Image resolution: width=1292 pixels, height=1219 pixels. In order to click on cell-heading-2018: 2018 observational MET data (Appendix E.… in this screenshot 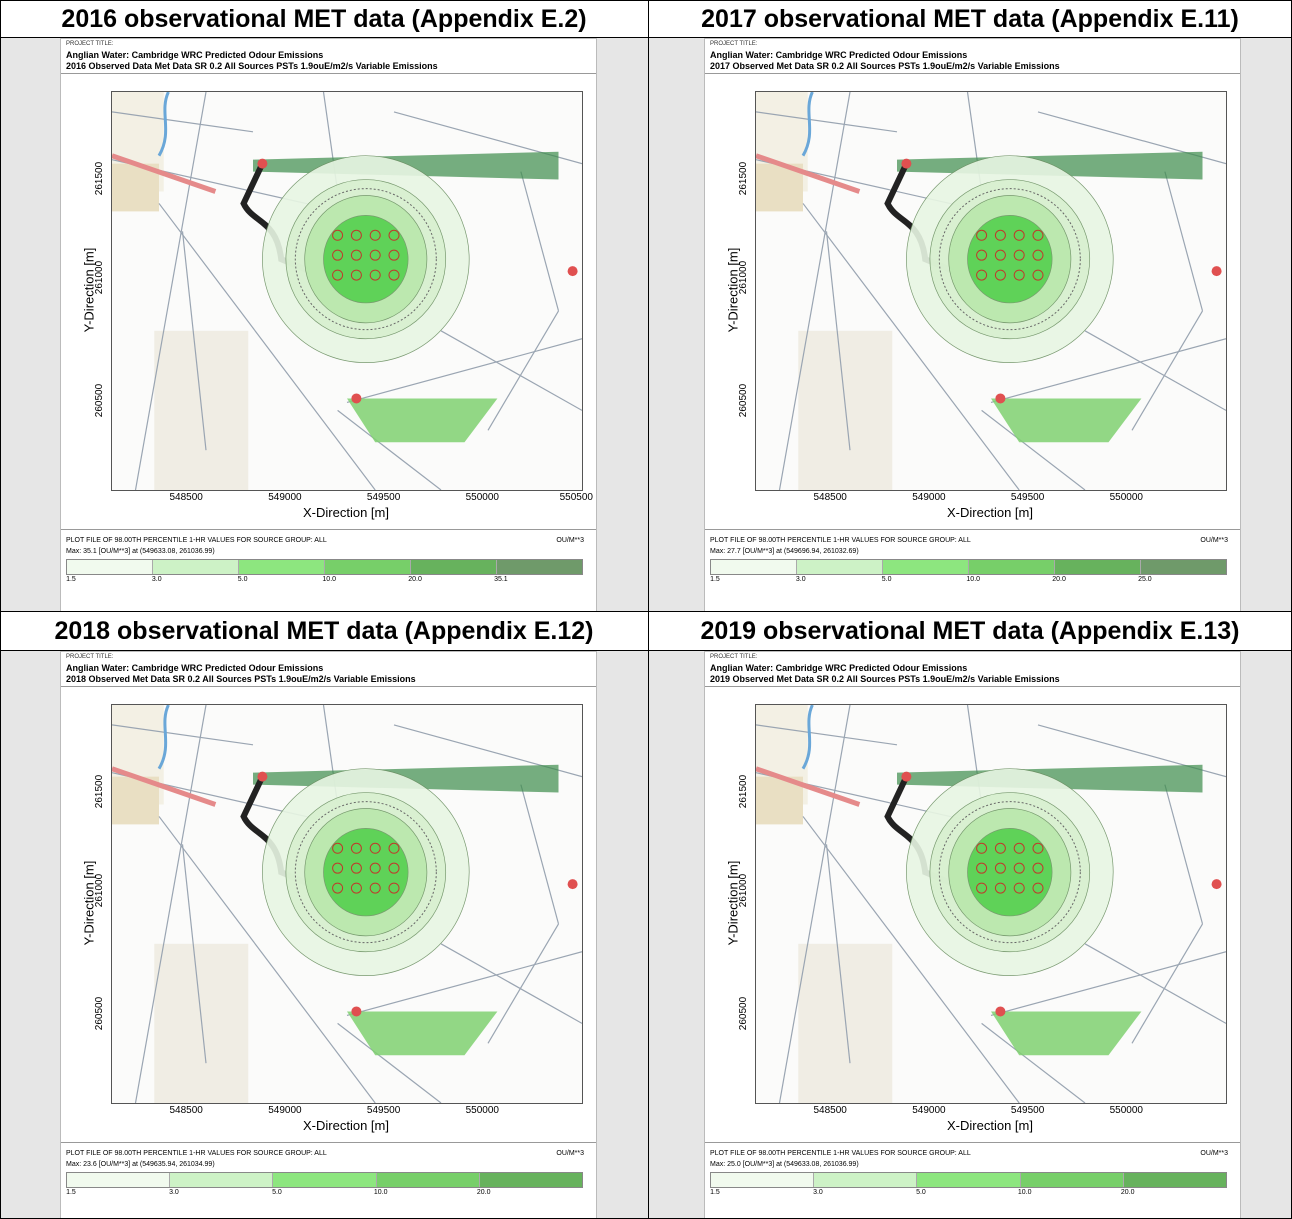, I will do `click(324, 631)`.